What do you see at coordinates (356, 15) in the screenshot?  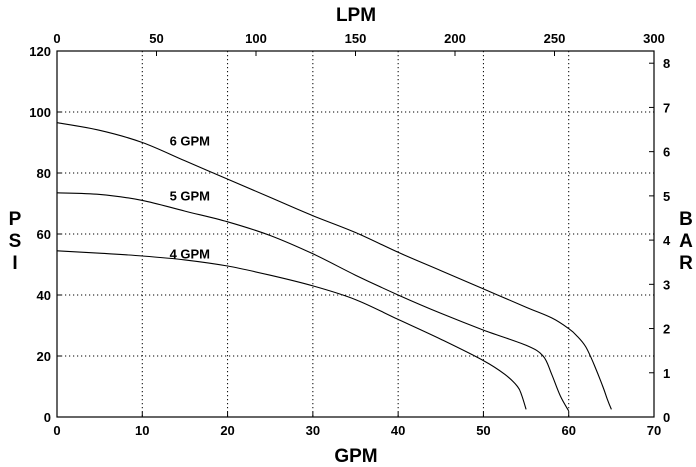 I see `x2-axis-title: LPM` at bounding box center [356, 15].